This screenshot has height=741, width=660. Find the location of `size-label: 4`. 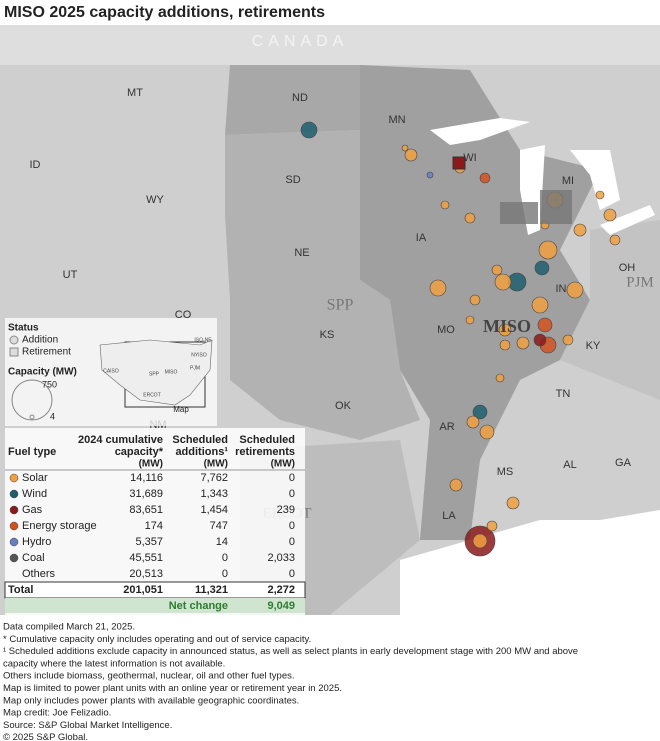

size-label: 4 is located at coordinates (52, 416).